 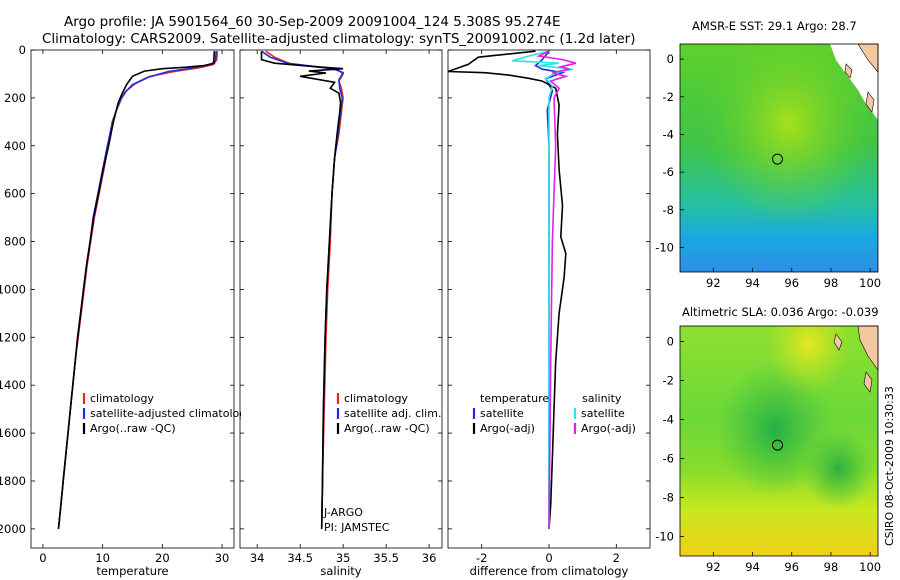 What do you see at coordinates (774, 26) in the screenshot?
I see `sst-map-title: AMSR-E SST: 29.1 Argo: 28.7` at bounding box center [774, 26].